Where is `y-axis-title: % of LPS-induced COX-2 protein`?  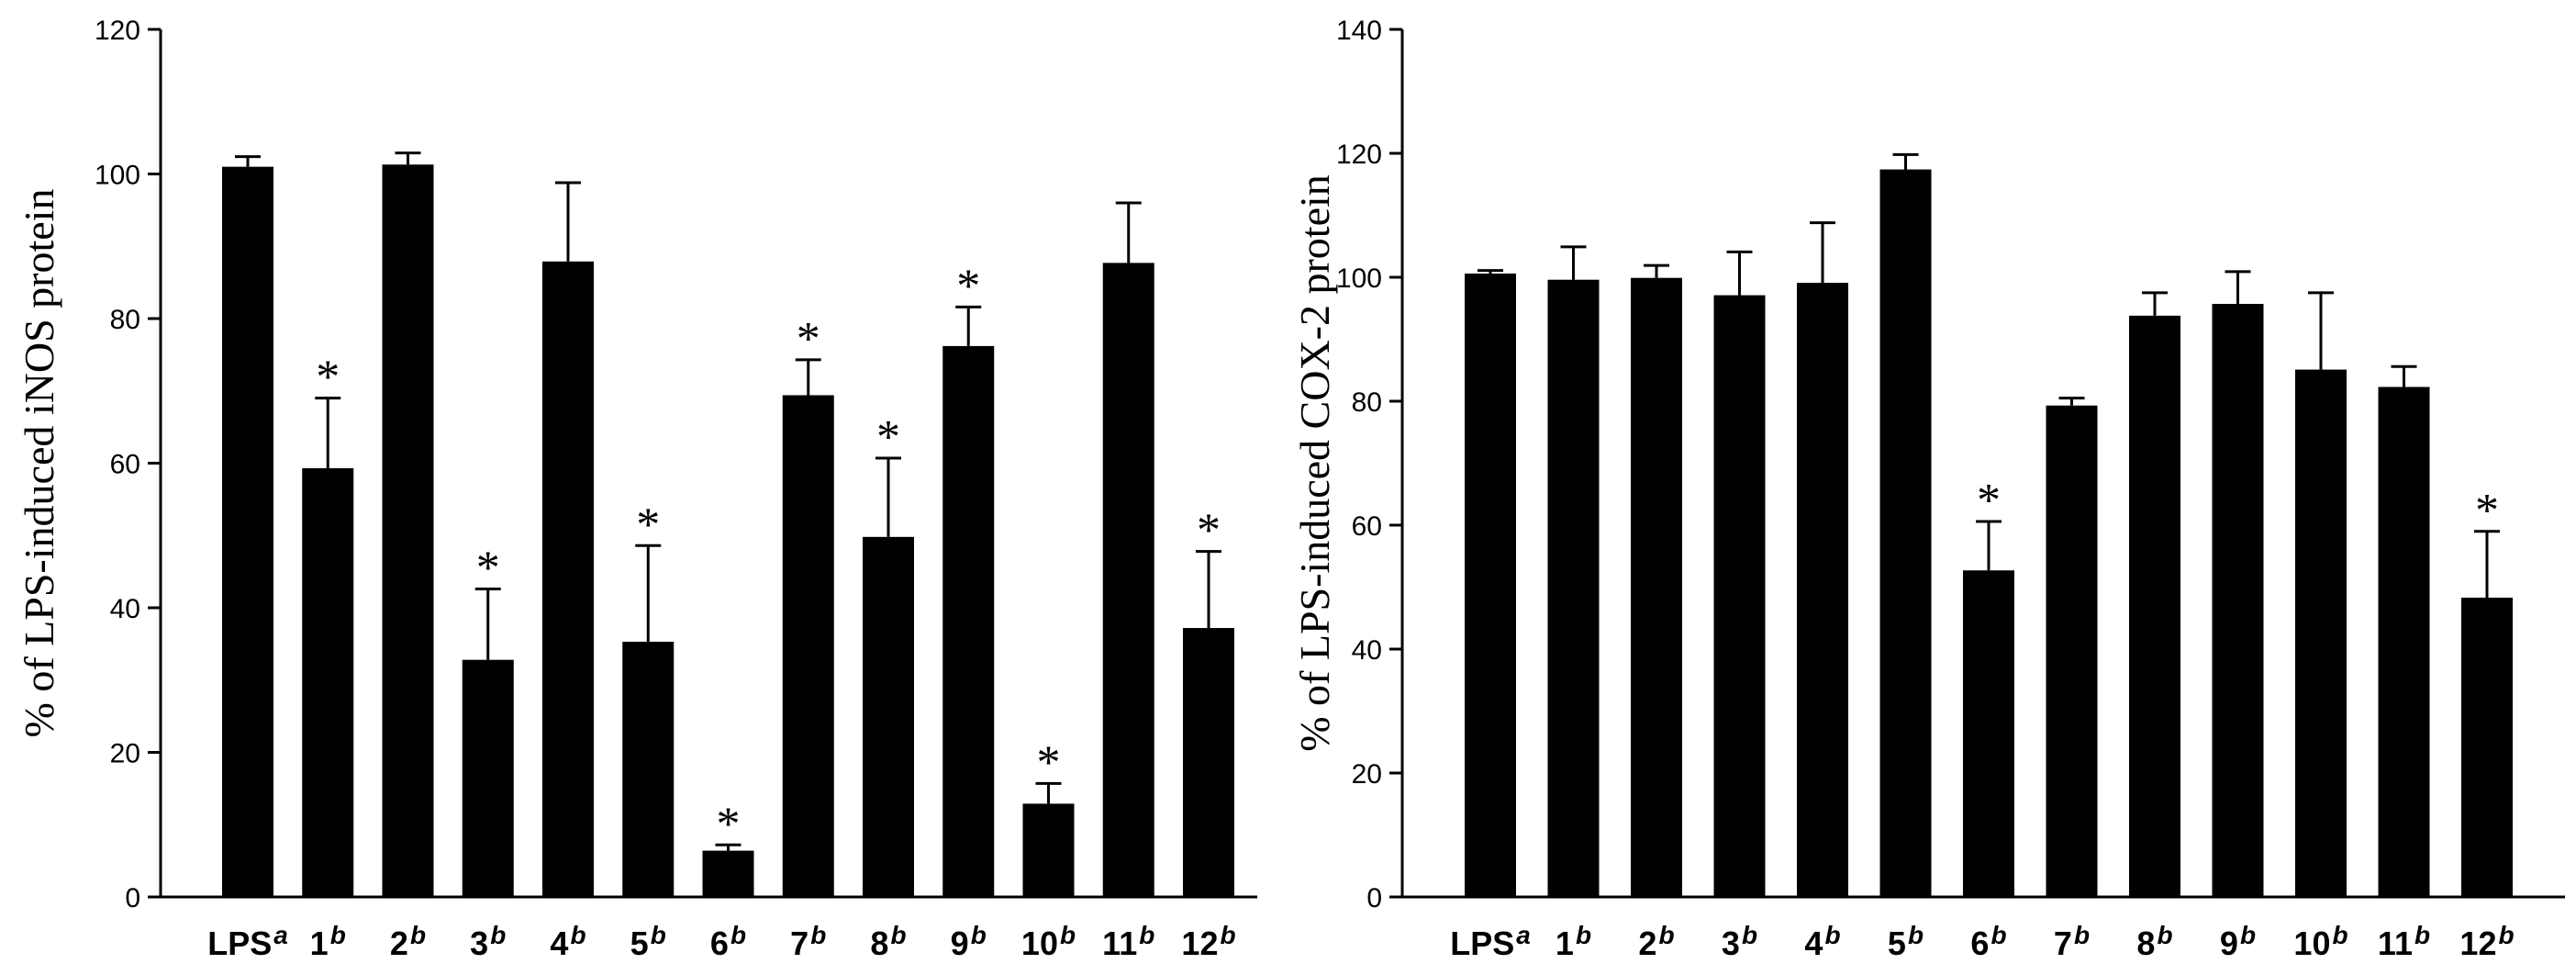 y-axis-title: % of LPS-induced COX-2 protein is located at coordinates (1314, 463).